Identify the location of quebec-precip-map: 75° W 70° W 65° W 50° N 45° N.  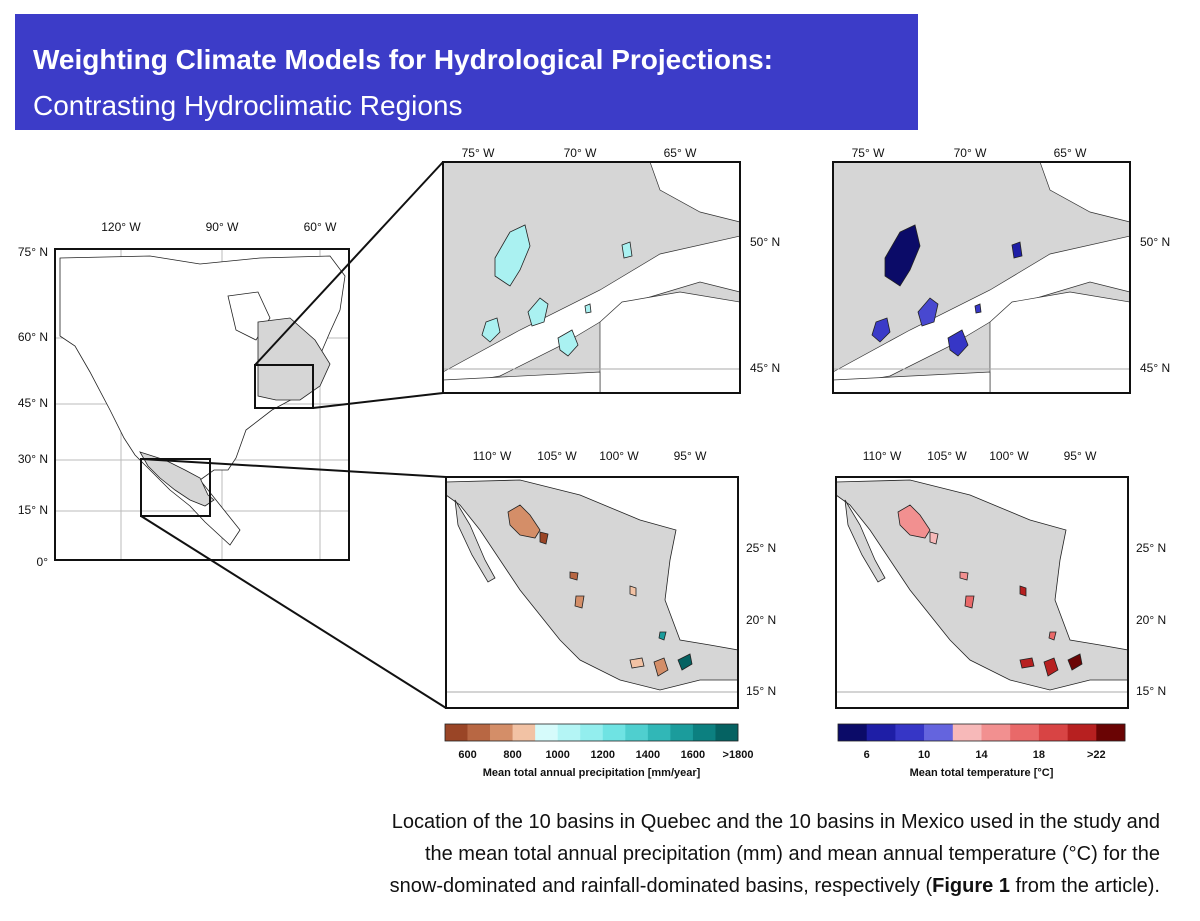
(611, 270).